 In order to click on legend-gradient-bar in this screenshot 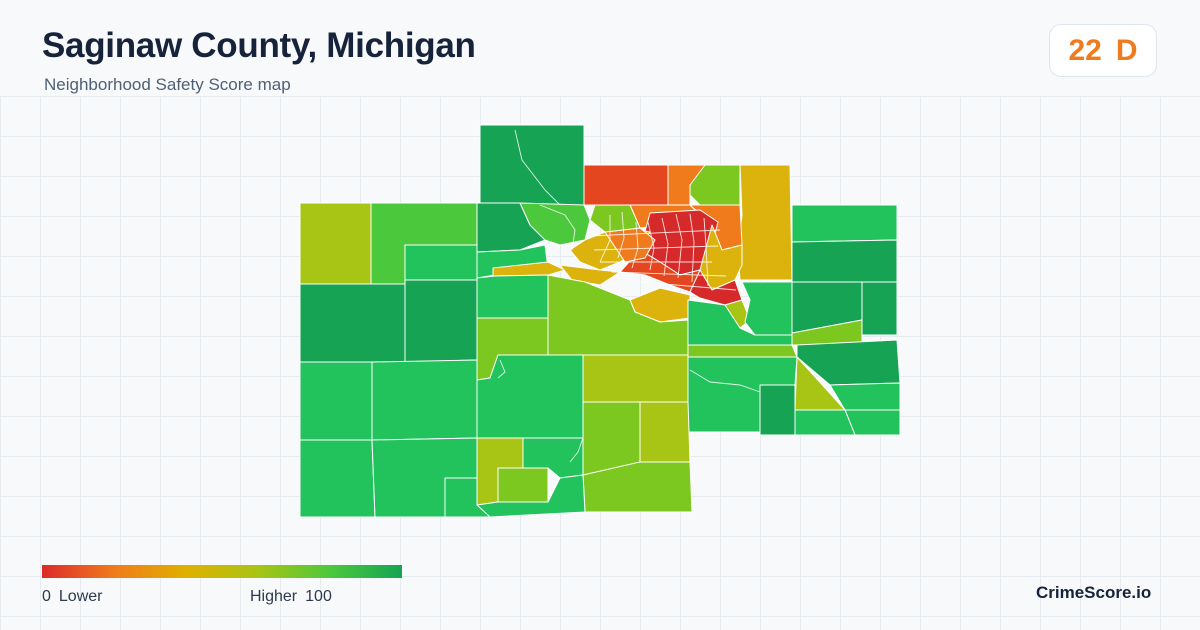, I will do `click(222, 571)`.